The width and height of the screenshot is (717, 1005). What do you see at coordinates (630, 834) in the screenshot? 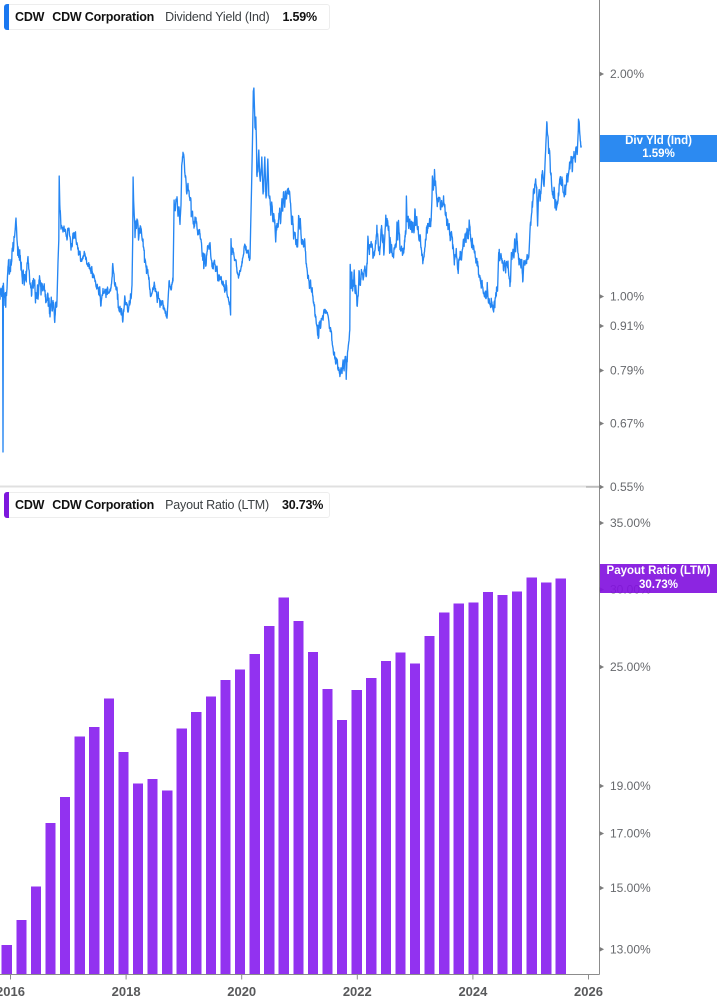
I see `svg-text: 17.00%` at bounding box center [630, 834].